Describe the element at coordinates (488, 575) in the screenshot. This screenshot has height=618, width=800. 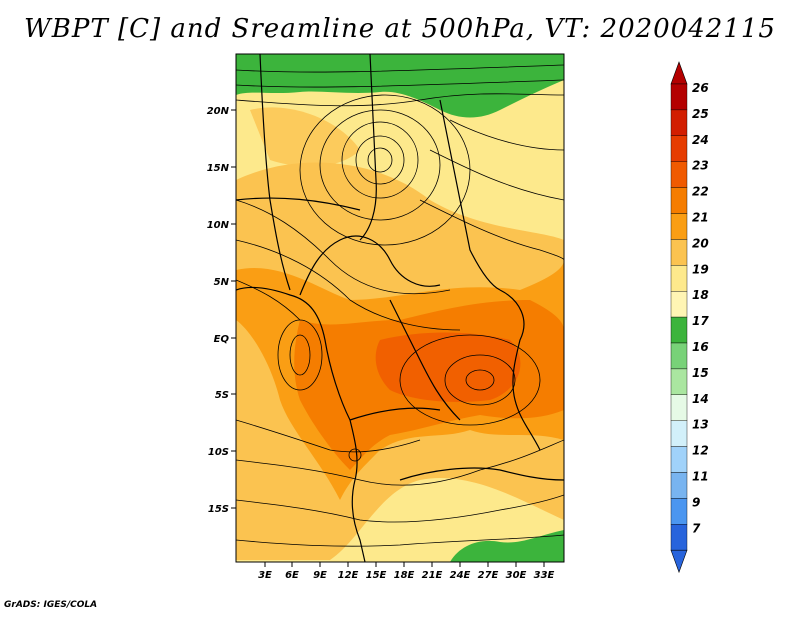
I see `lon-label: 27E` at that location.